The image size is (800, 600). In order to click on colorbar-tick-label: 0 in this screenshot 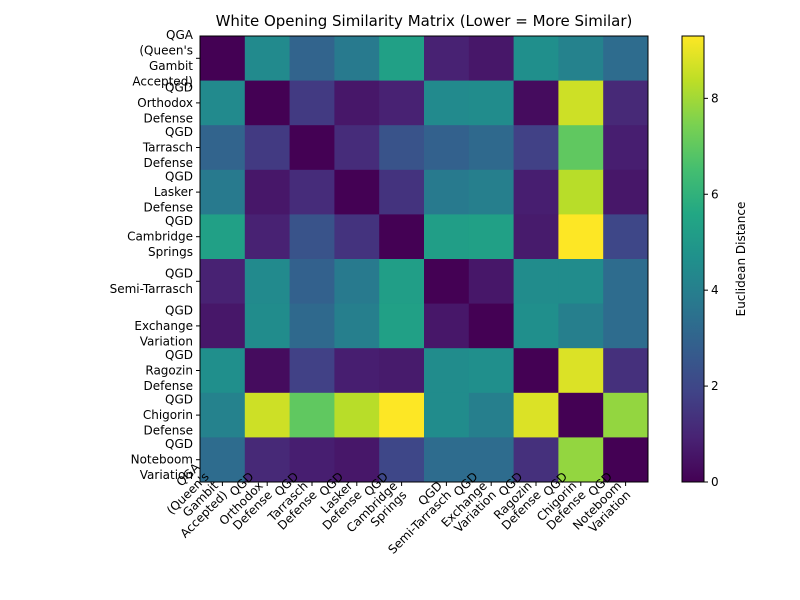, I will do `click(715, 482)`.